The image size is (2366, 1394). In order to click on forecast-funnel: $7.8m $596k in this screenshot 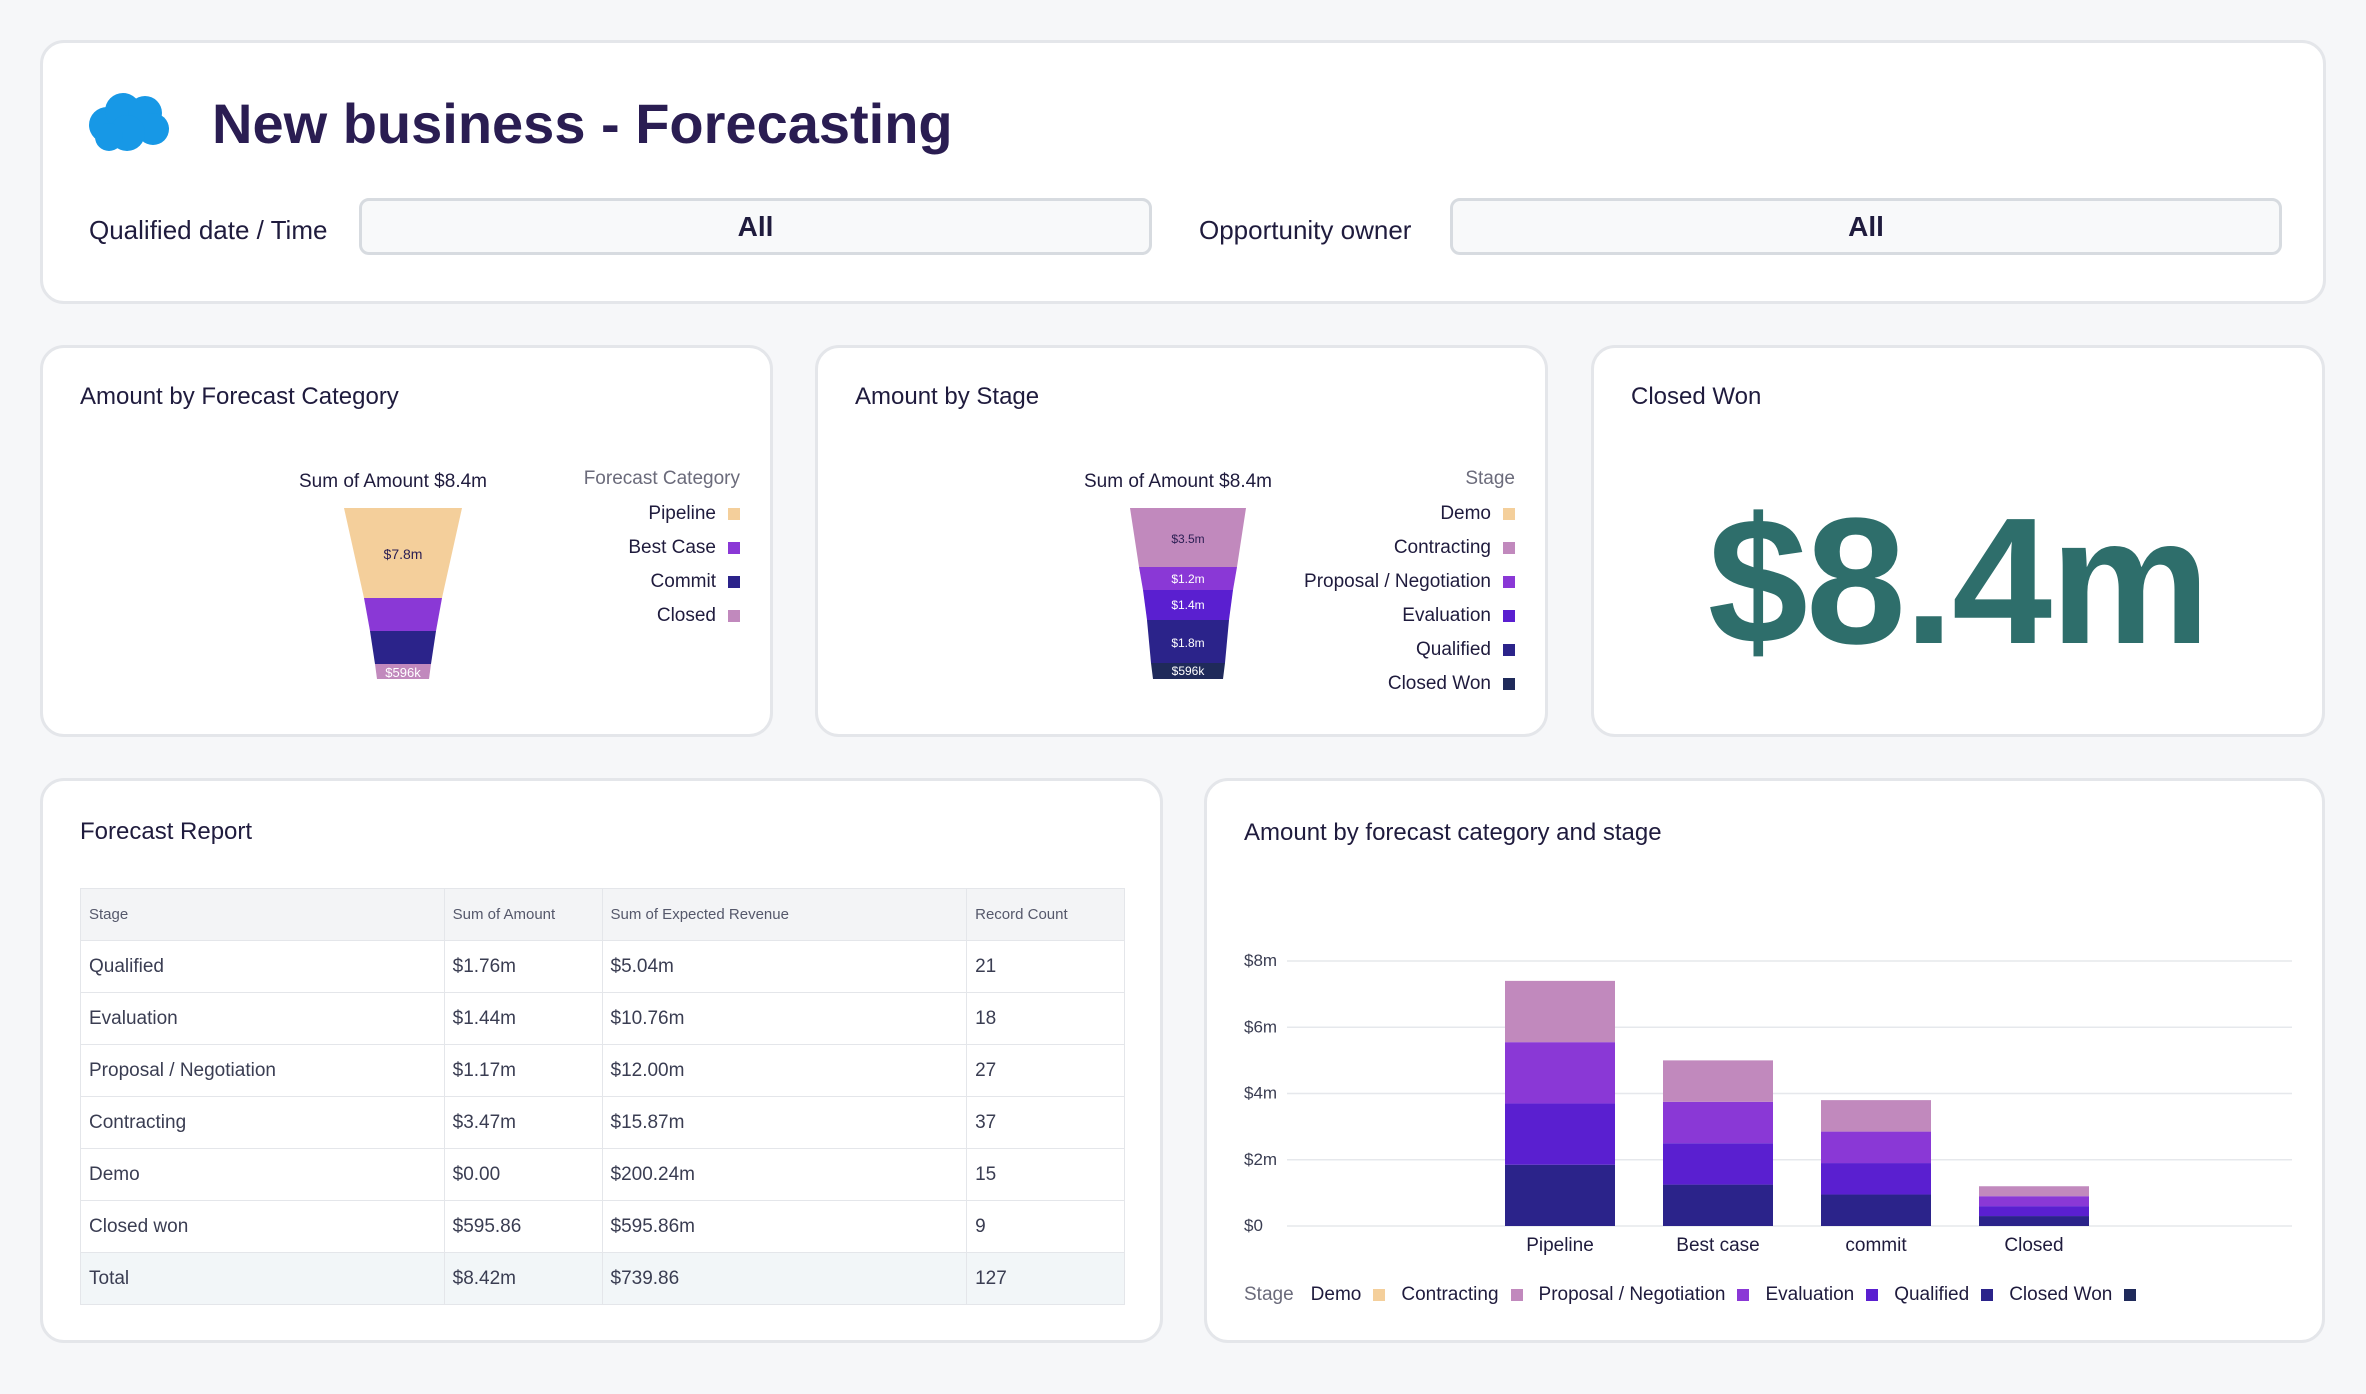, I will do `click(403, 594)`.